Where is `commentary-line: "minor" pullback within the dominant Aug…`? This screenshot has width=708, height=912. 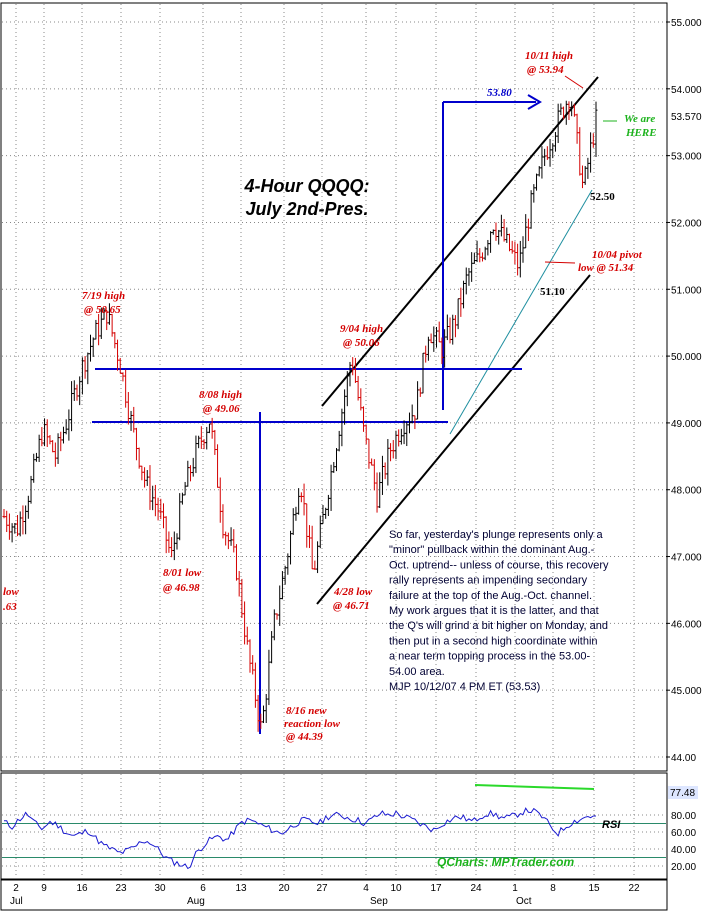
commentary-line: "minor" pullback within the dominant Aug… is located at coordinates (492, 550).